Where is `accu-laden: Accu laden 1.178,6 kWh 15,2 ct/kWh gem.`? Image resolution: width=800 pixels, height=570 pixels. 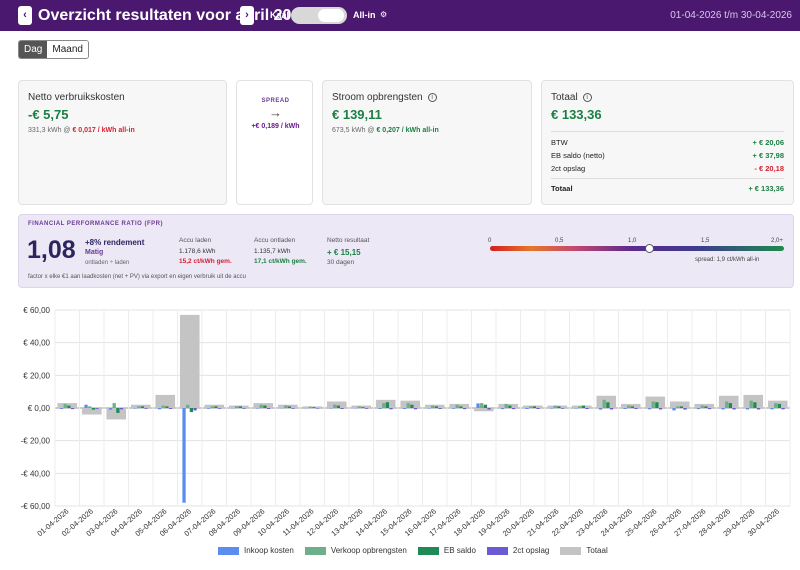 accu-laden: Accu laden 1.178,6 kWh 15,2 ct/kWh gem. is located at coordinates (205, 251).